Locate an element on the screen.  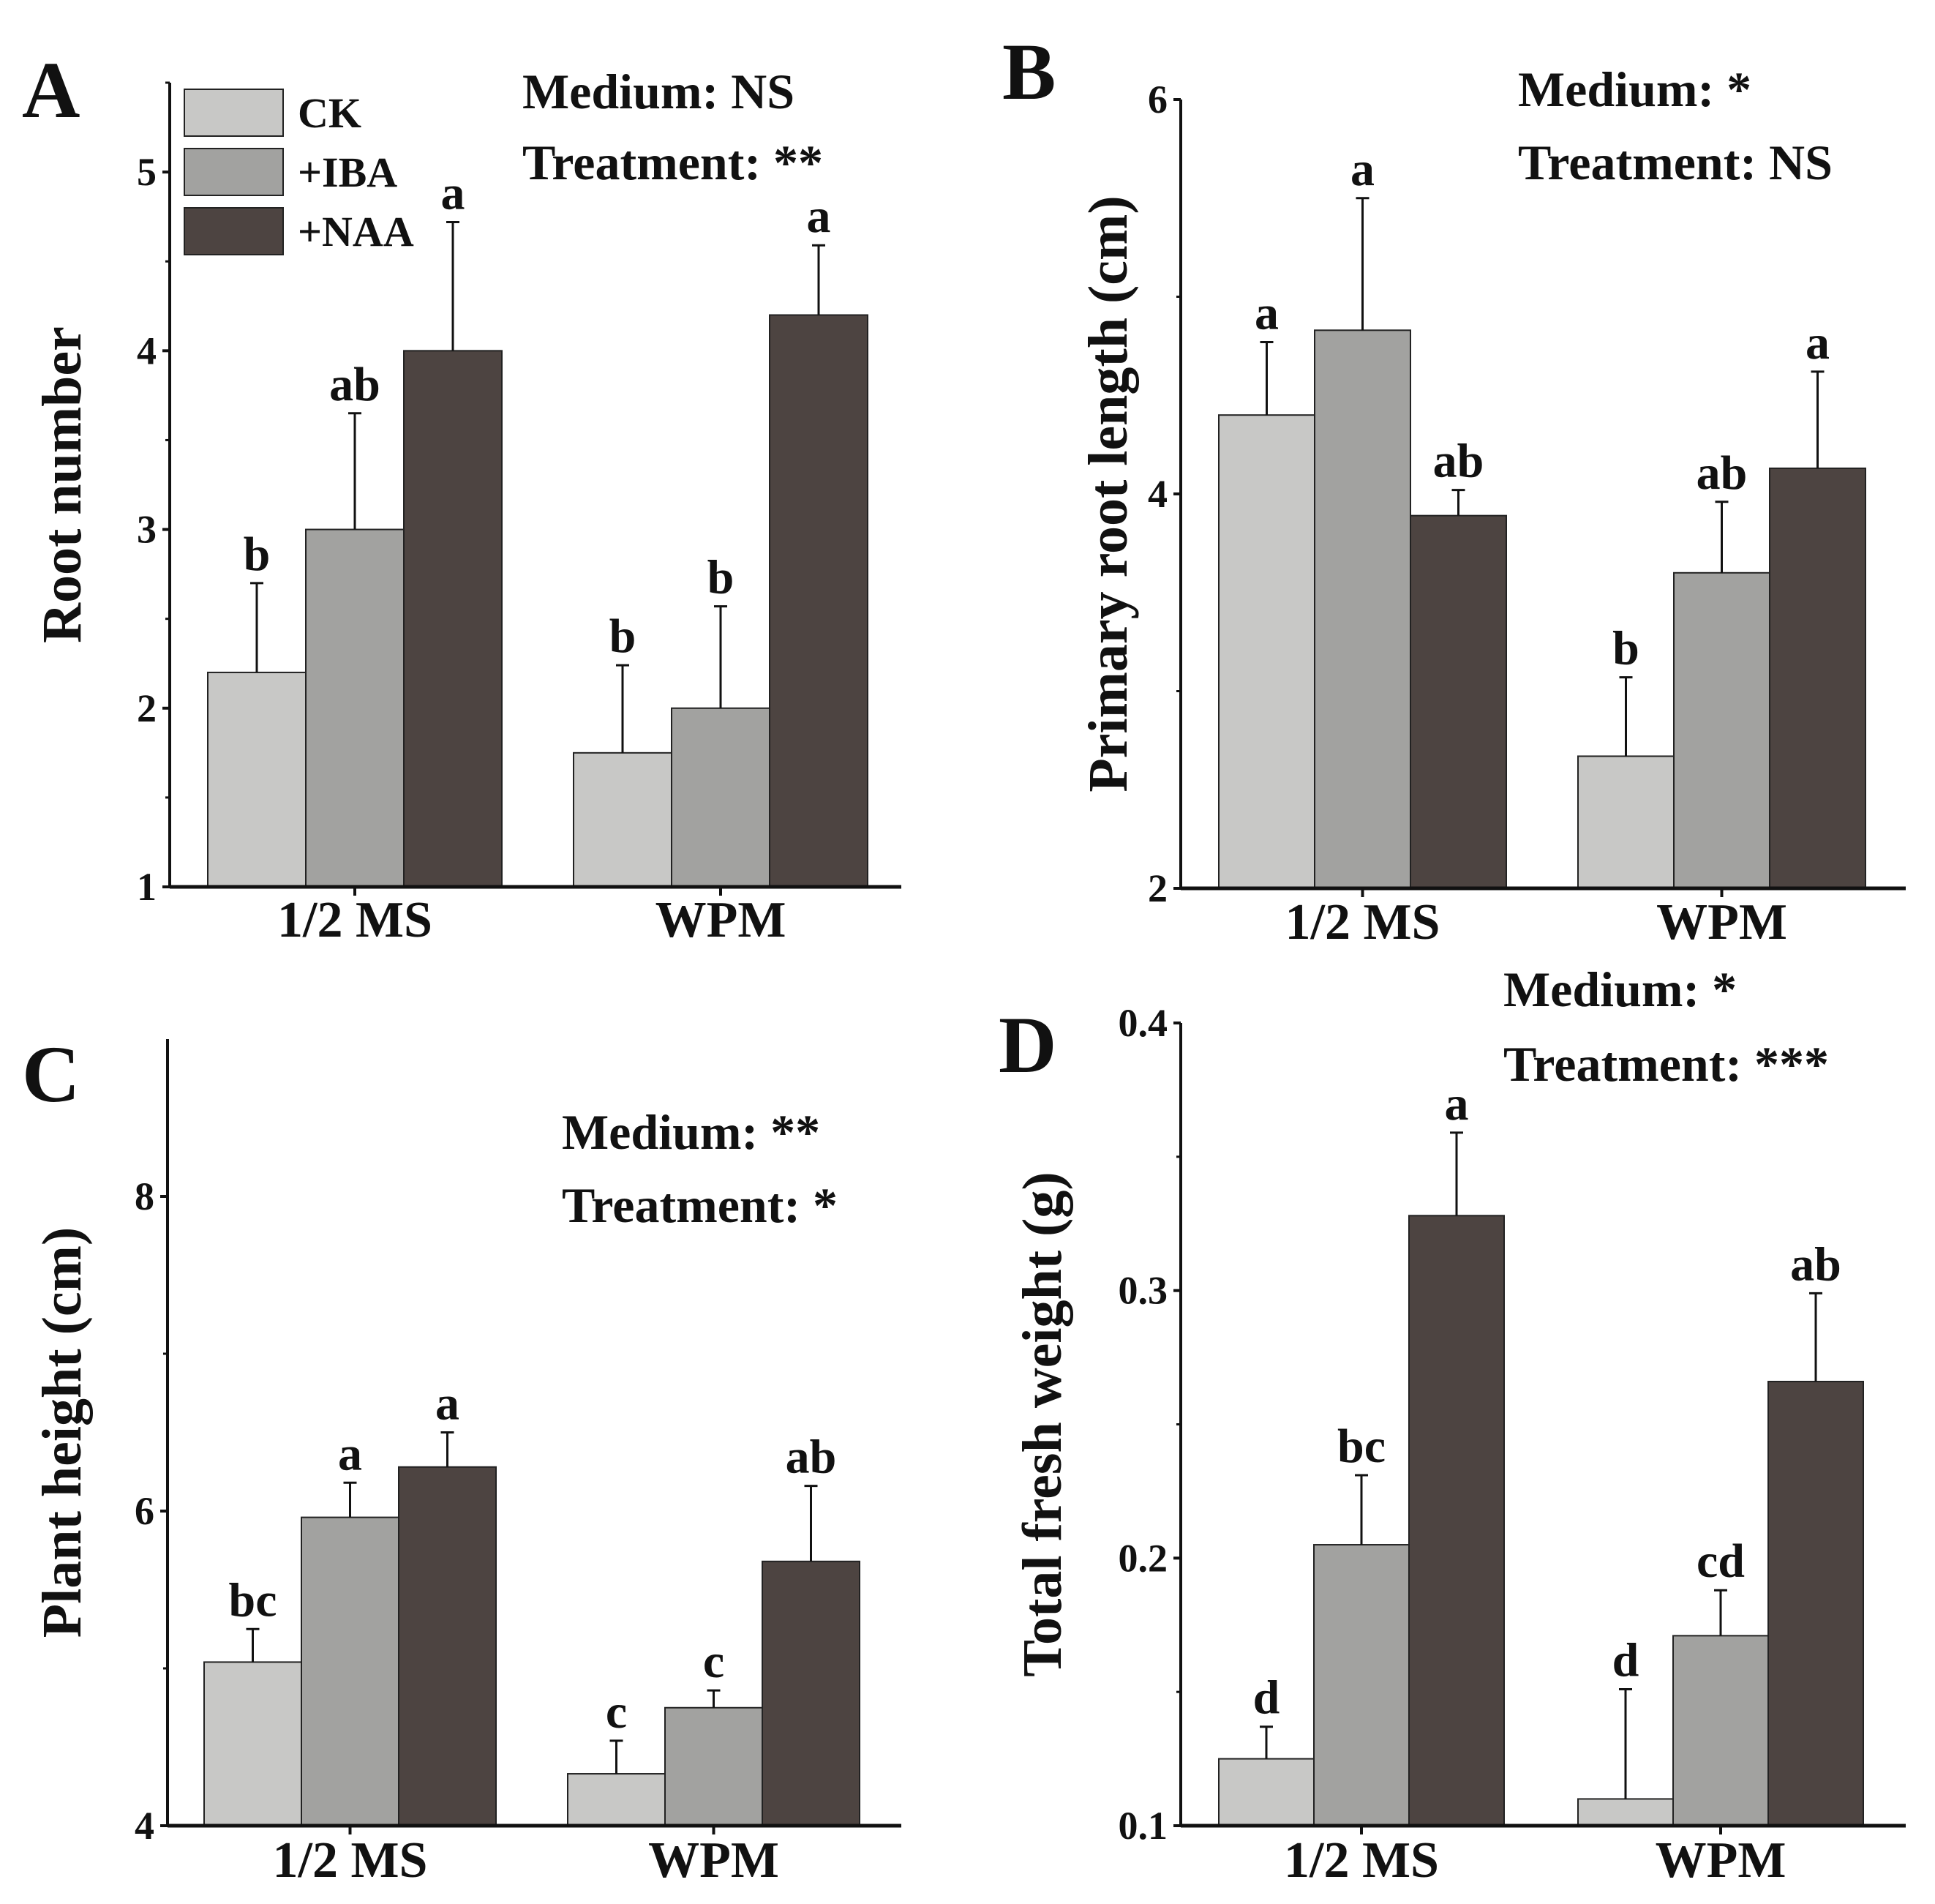
y-tick-label: 8 is located at coordinates (144, 1196).